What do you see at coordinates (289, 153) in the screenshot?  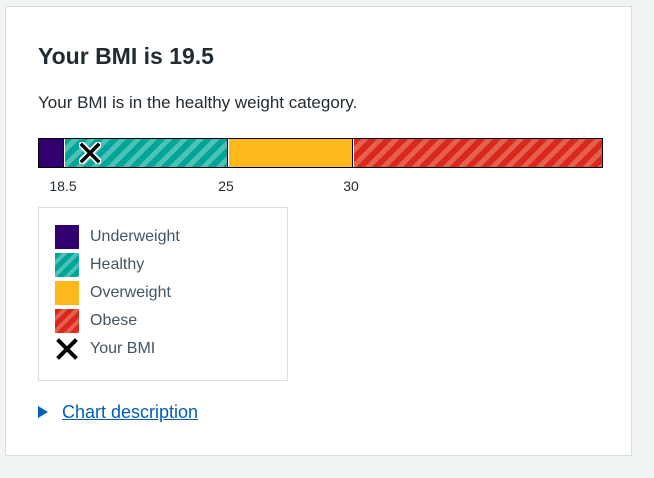 I see `overweight-segment` at bounding box center [289, 153].